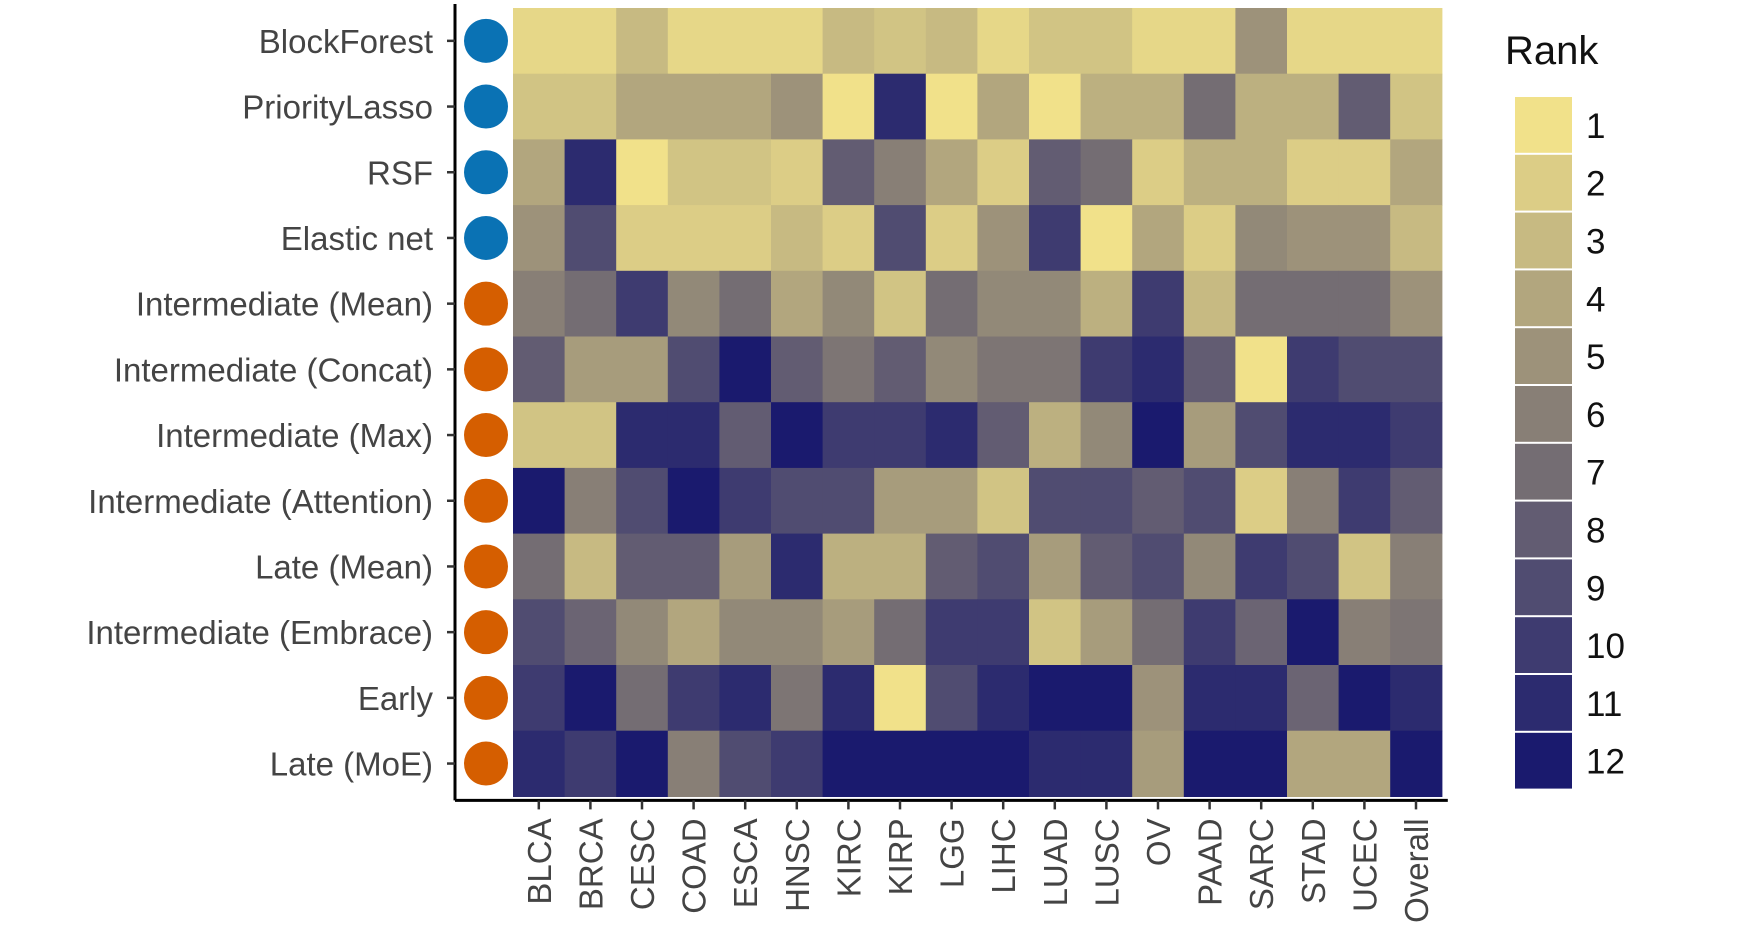 Image resolution: width=1761 pixels, height=944 pixels. What do you see at coordinates (642, 864) in the screenshot?
I see `column-label: CESC` at bounding box center [642, 864].